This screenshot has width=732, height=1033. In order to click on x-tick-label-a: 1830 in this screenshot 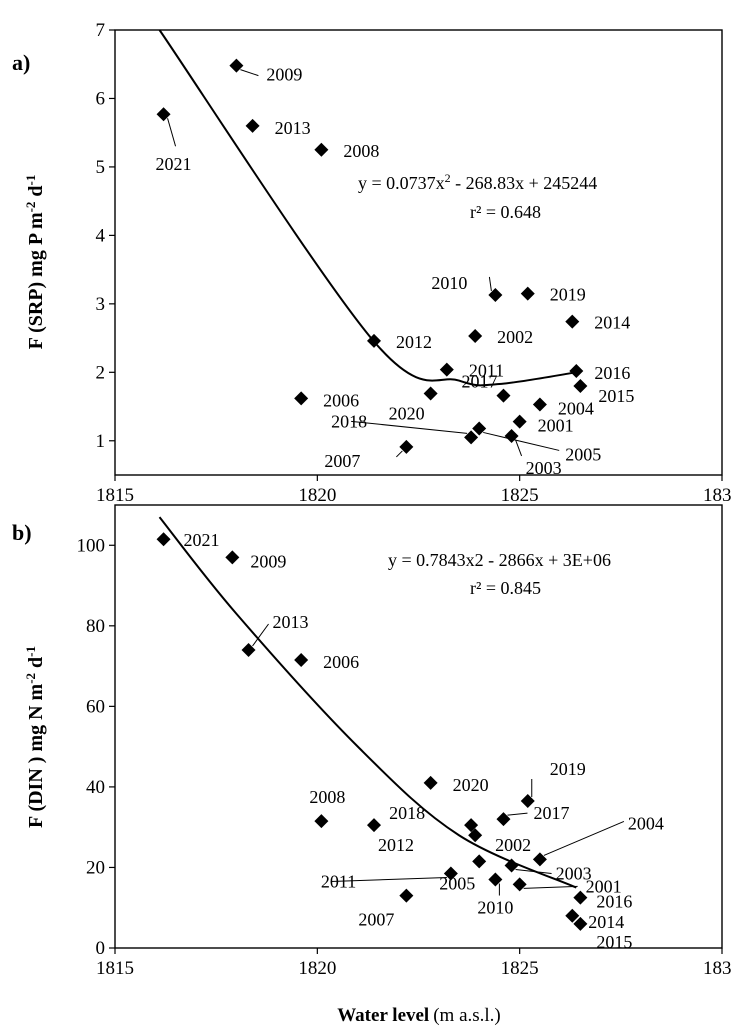, I will do `click(717, 495)`.